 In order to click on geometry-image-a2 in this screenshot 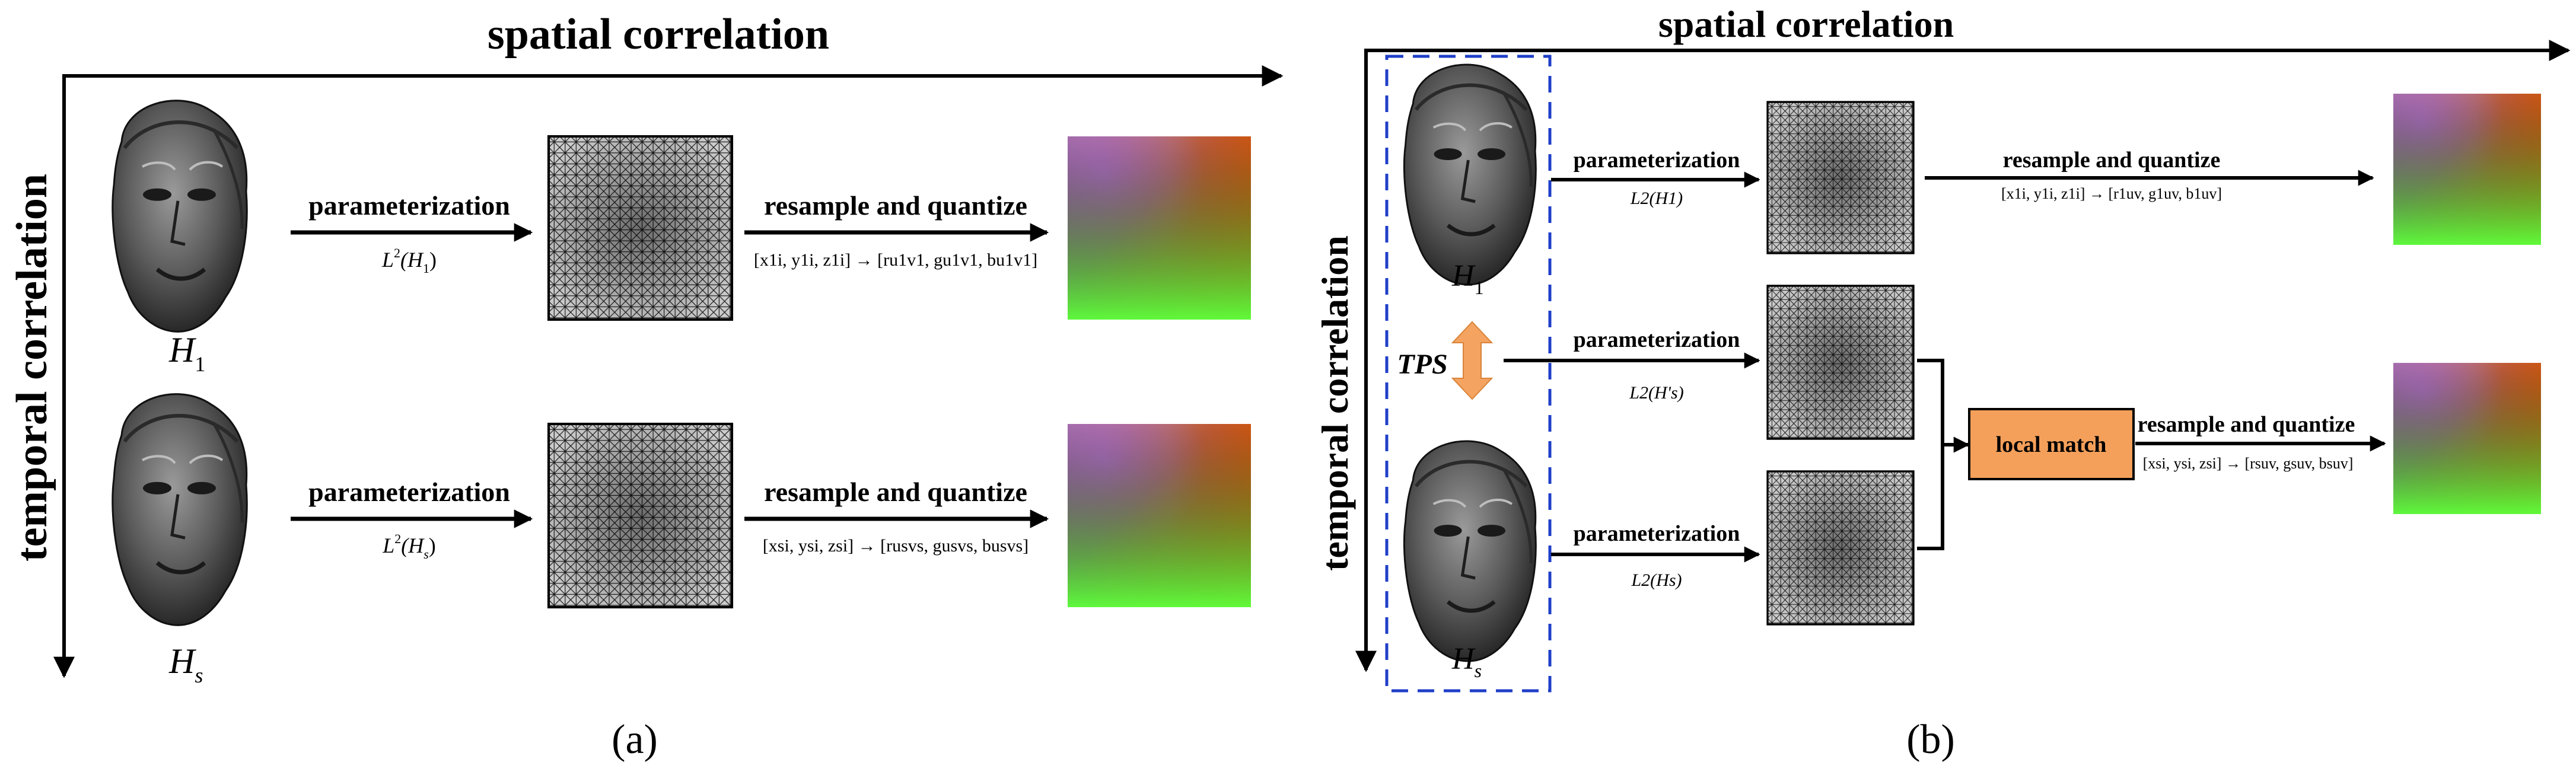, I will do `click(1159, 515)`.